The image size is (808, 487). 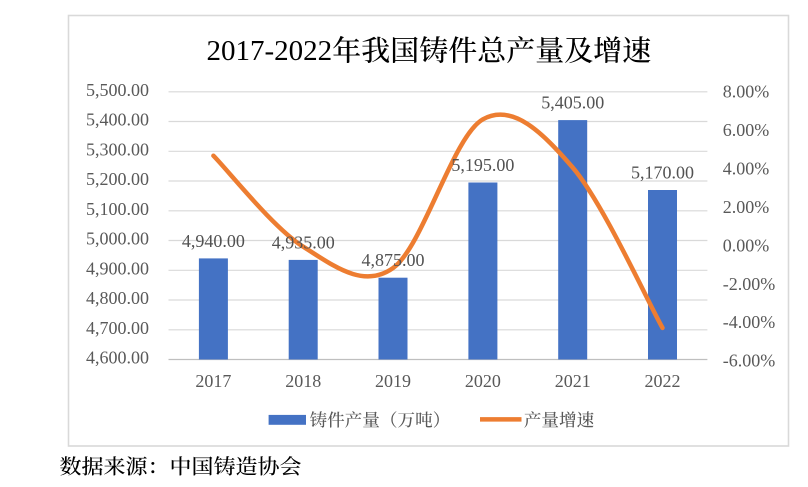 I want to click on svg-text: -2.00%, so click(x=749, y=284).